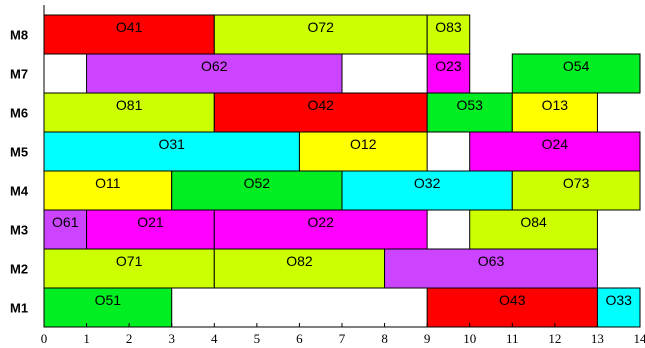 This screenshot has width=645, height=348. I want to click on x-tick-label-8: 8, so click(384, 338).